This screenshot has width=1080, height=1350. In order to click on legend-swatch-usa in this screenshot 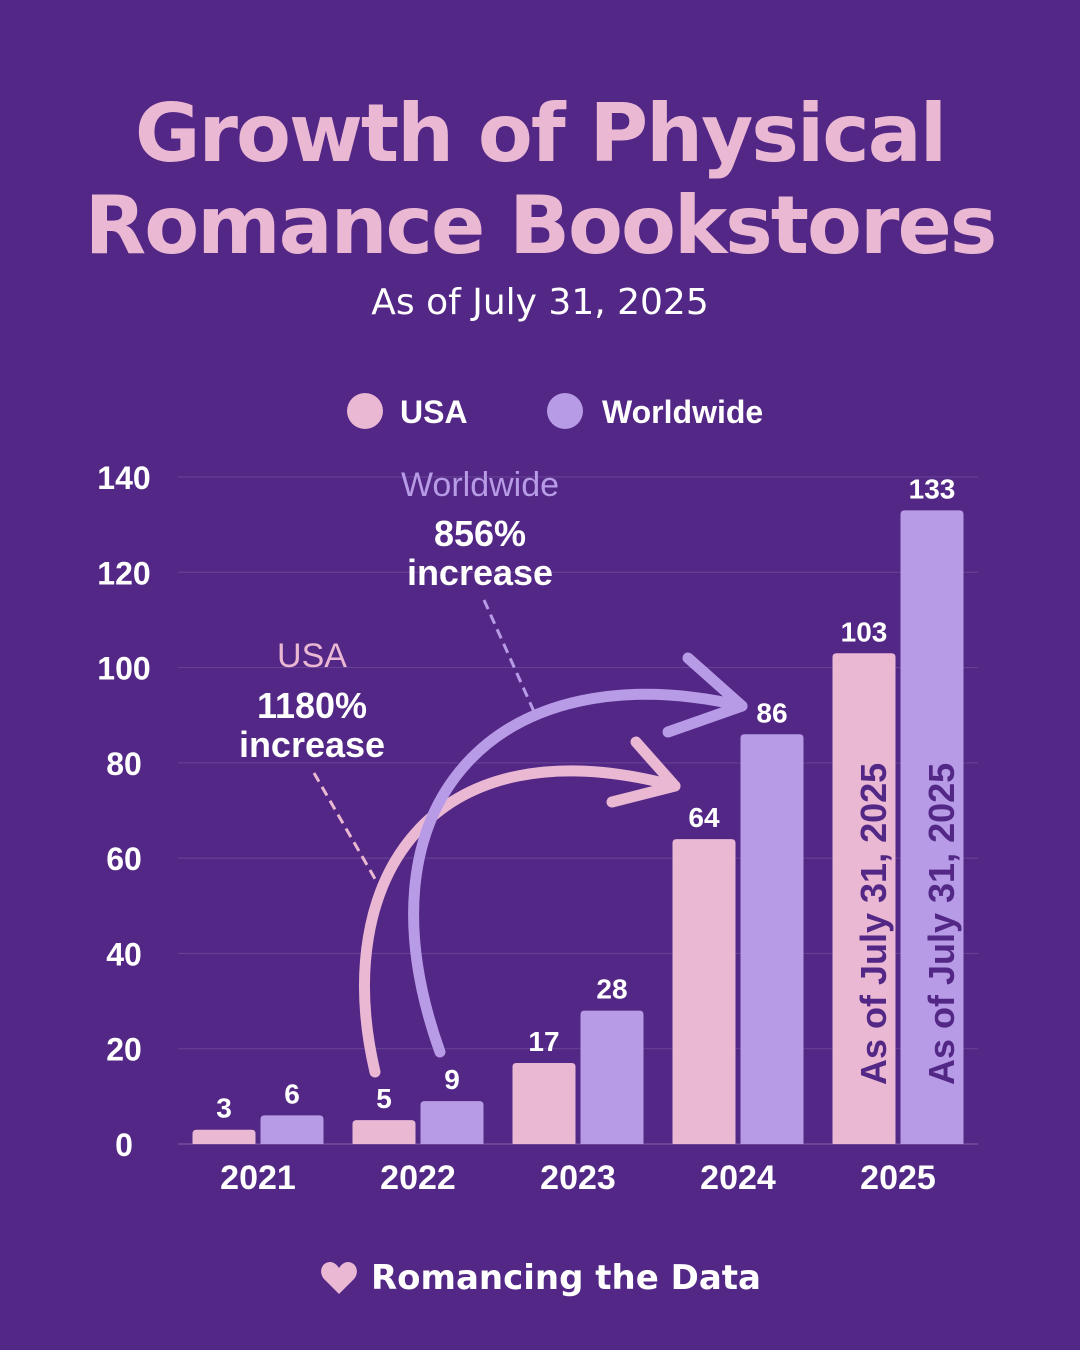, I will do `click(365, 411)`.